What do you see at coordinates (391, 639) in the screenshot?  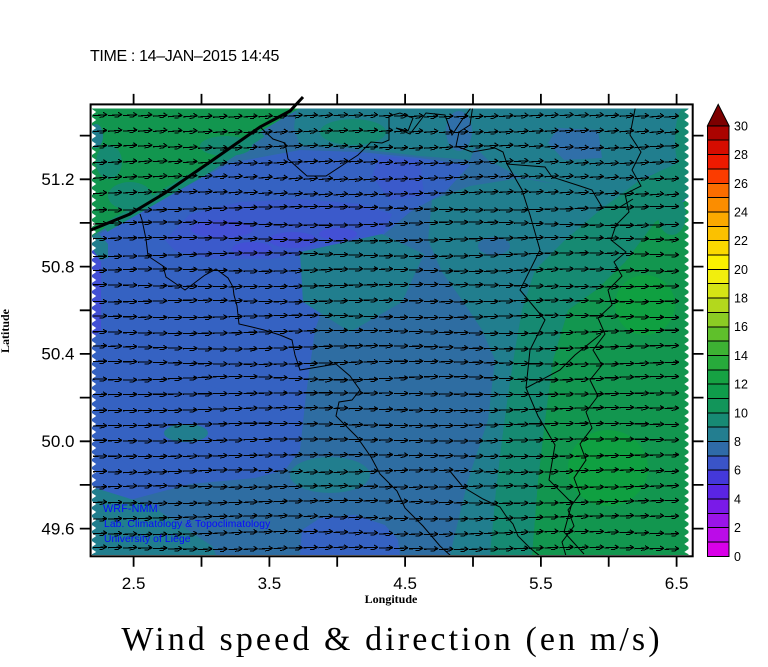 I see `svg-text:Wind speed & direction (en m/s: Wind speed & direction (en m/s)` at bounding box center [391, 639].